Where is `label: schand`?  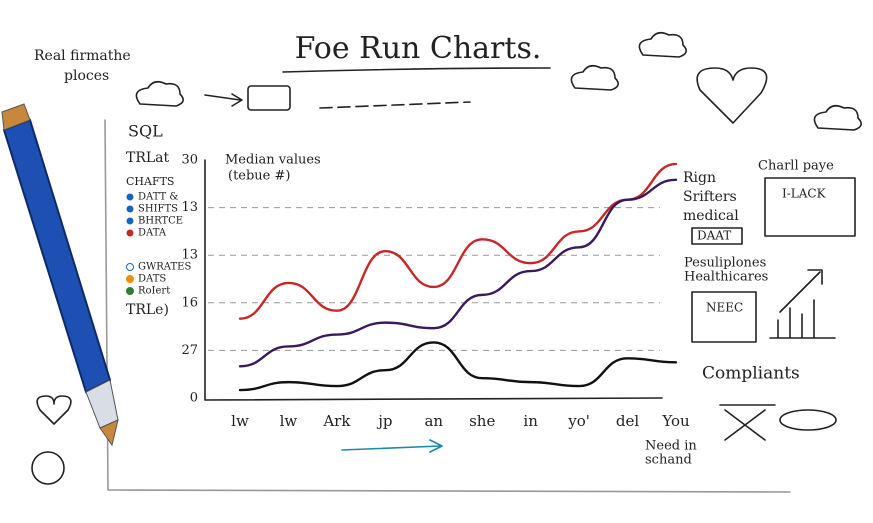
label: schand is located at coordinates (668, 460).